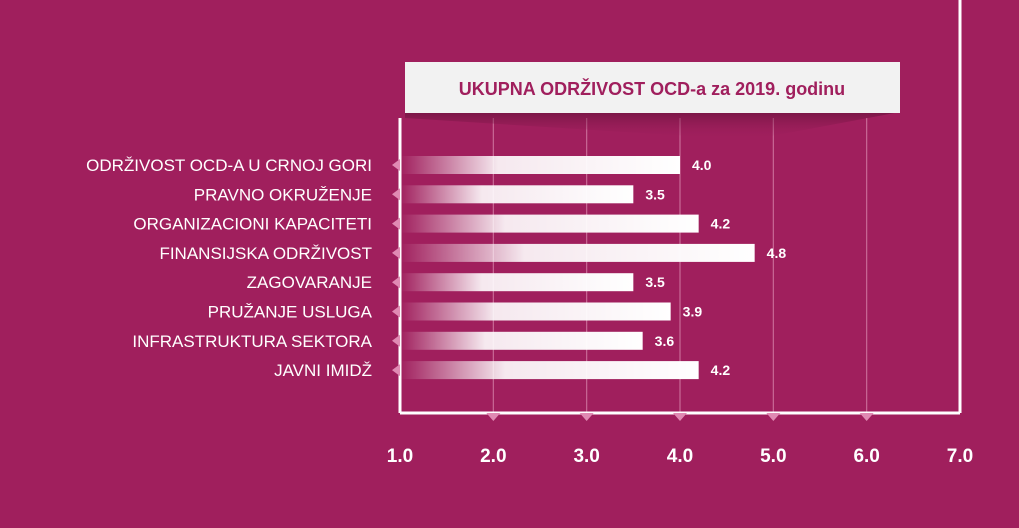  I want to click on x-tick-label: 6.0, so click(866, 456).